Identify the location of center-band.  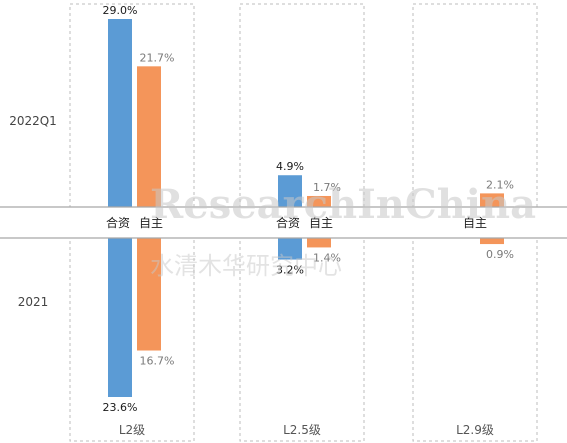
(283, 222).